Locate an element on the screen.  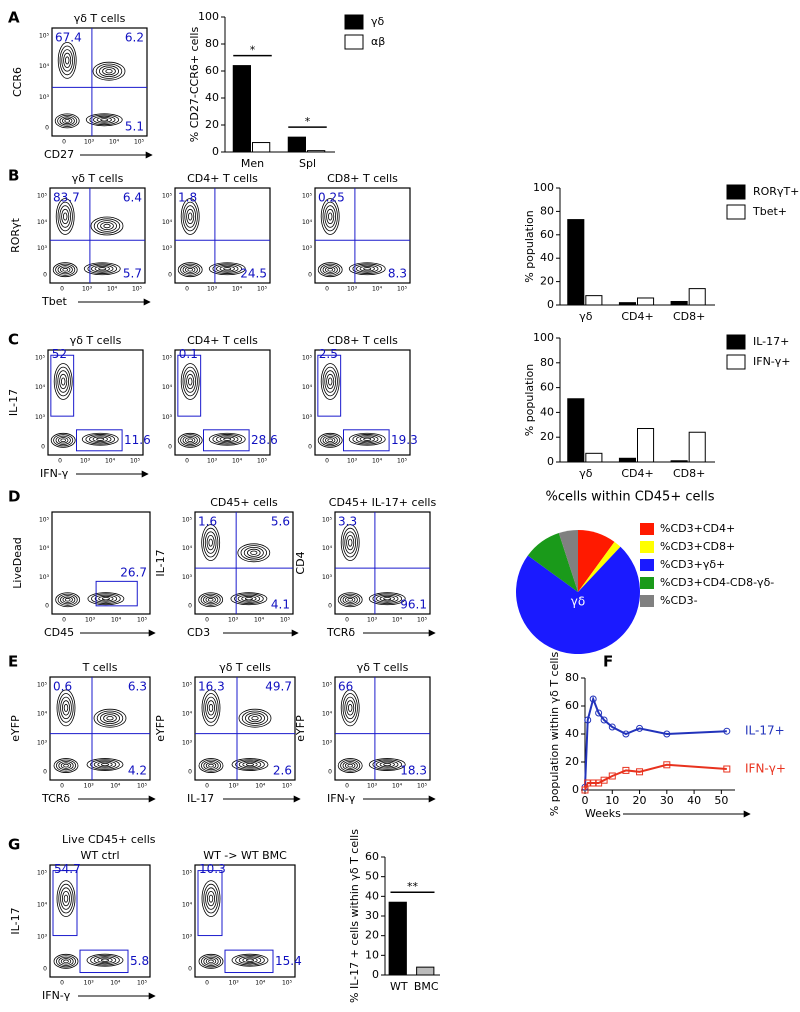
gate-percent: 67.4 is located at coordinates (68, 38).